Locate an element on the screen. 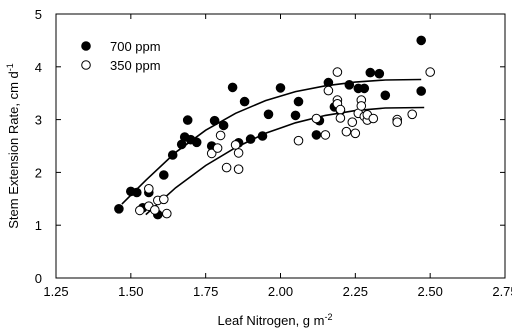  y-tick-label: 4 is located at coordinates (38, 67).